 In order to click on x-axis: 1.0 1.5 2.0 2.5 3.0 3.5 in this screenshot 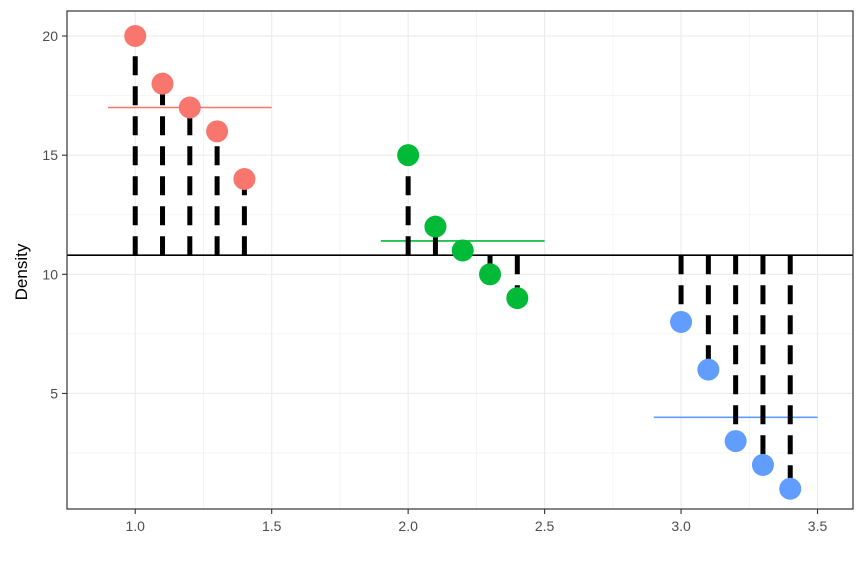, I will do `click(476, 521)`.